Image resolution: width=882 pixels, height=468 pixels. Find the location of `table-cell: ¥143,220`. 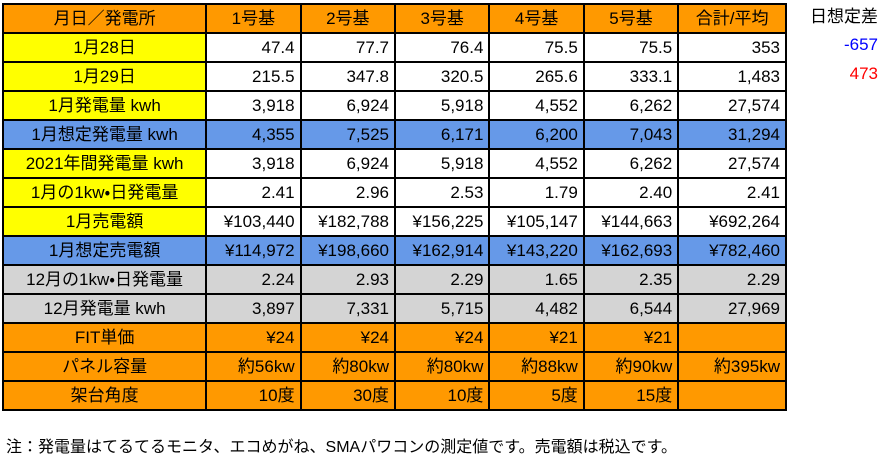

table-cell: ¥143,220 is located at coordinates (536, 250).